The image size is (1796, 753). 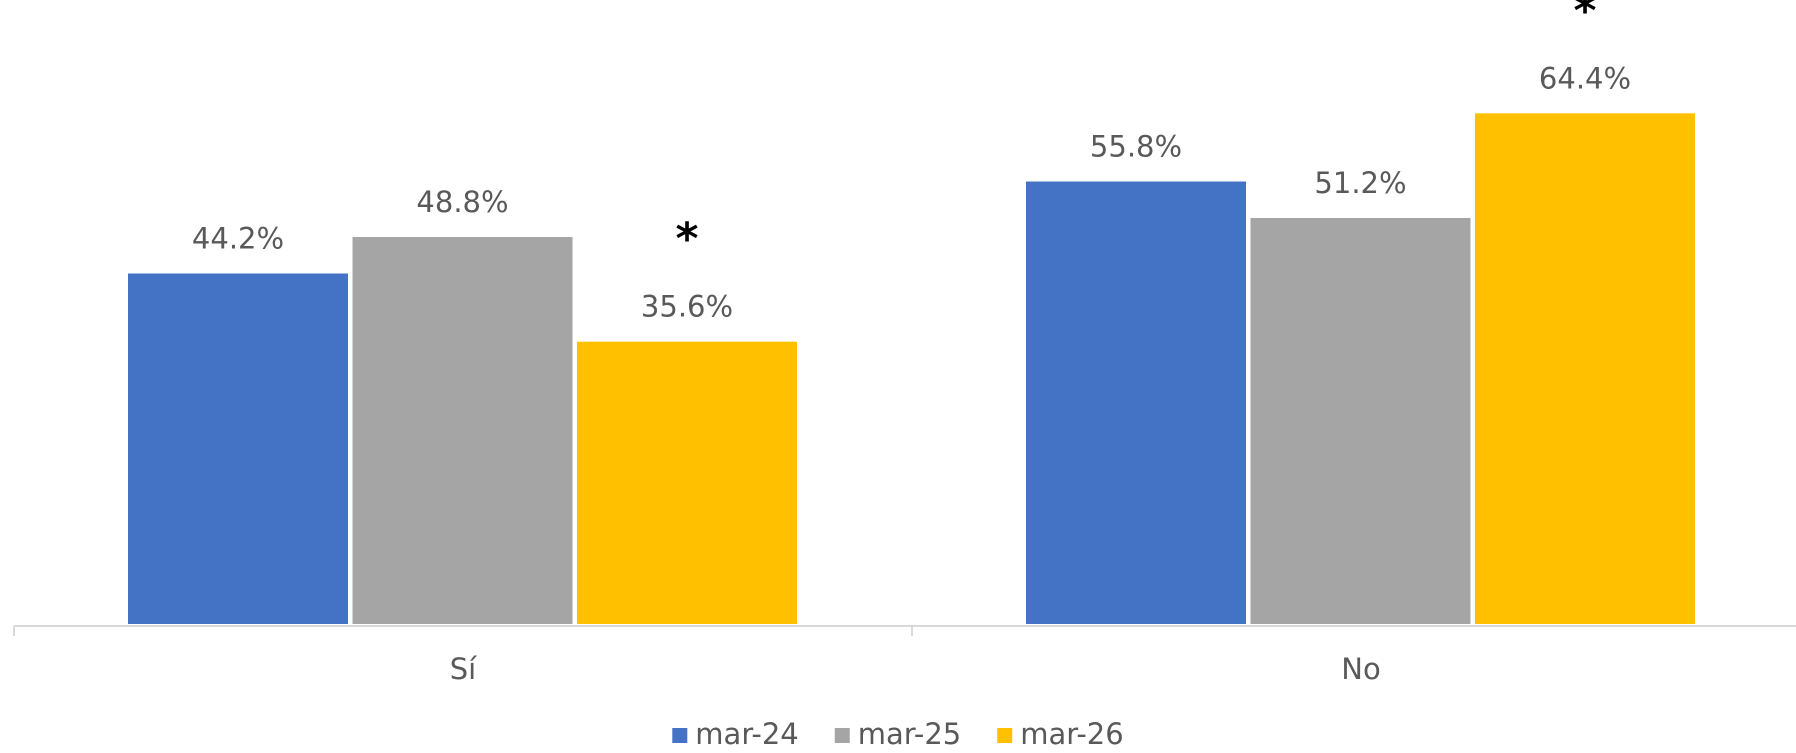 I want to click on value-label: 64.4%, so click(x=1585, y=78).